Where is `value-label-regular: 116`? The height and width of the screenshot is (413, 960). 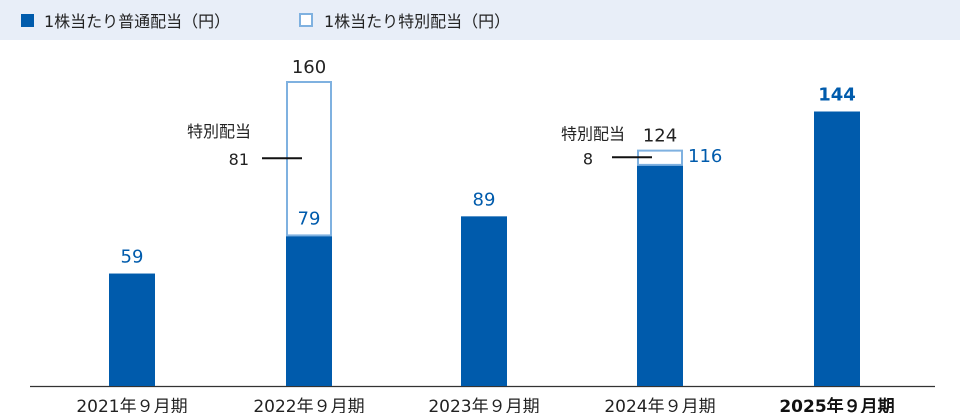 value-label-regular: 116 is located at coordinates (705, 156).